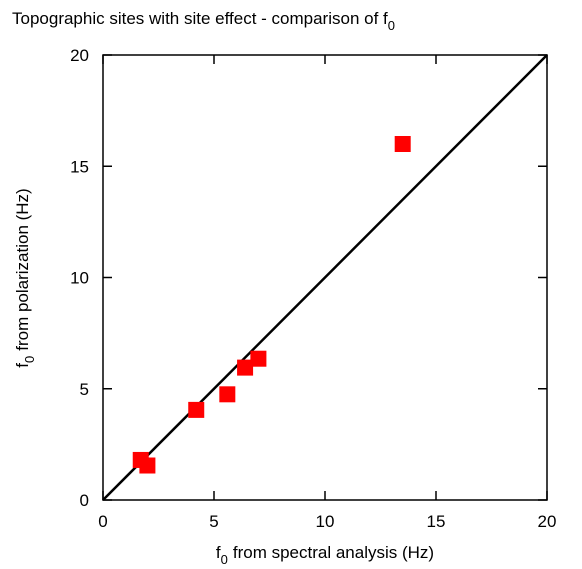 This screenshot has width=582, height=569. I want to click on x-label-text: from spectral analysis (Hz), so click(333, 552).